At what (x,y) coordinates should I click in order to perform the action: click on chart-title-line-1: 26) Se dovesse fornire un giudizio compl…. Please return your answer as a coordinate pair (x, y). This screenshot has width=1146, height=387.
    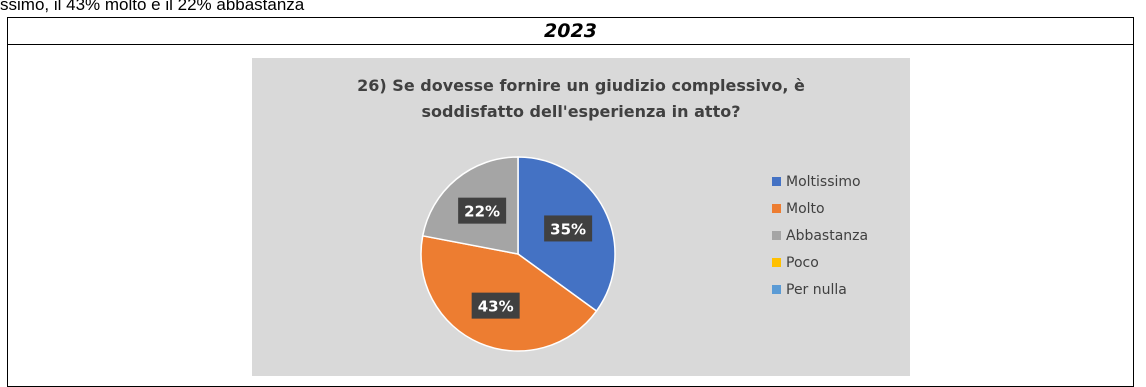
    Looking at the image, I should click on (581, 85).